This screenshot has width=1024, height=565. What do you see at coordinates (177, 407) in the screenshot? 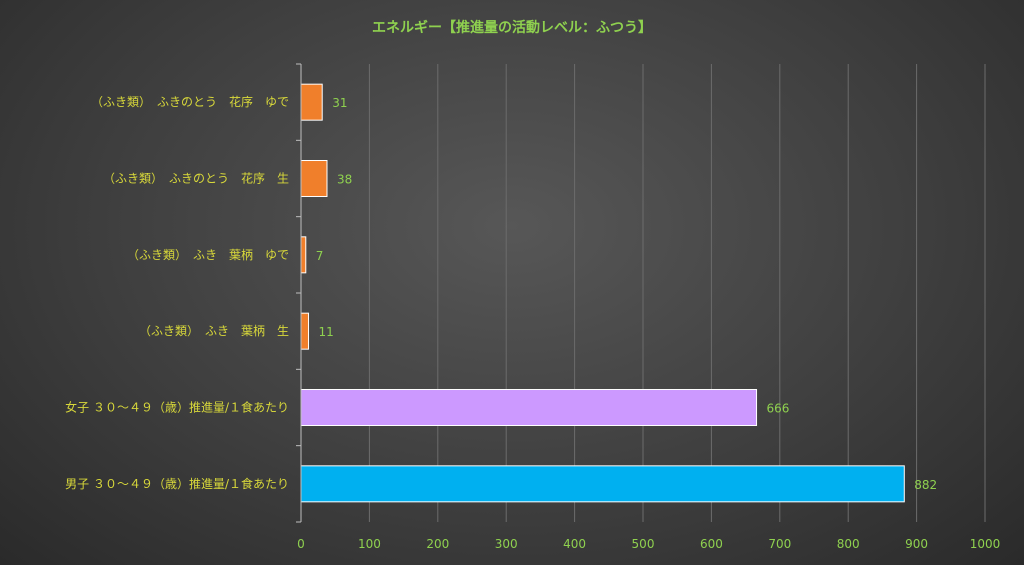
I see `category-label: 女子 ３０～４９（歳）推進量/１食あたり` at bounding box center [177, 407].